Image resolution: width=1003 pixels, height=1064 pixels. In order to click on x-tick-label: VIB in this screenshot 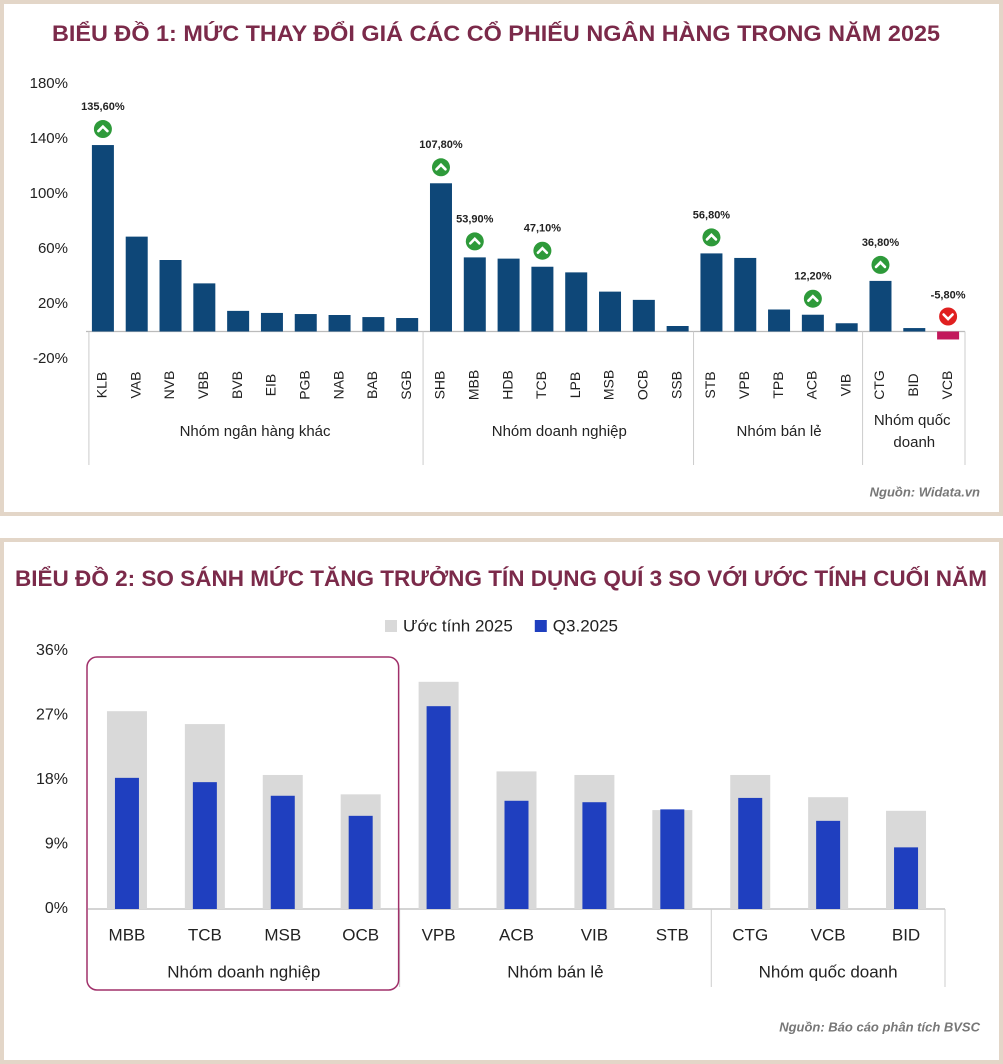, I will do `click(594, 934)`.